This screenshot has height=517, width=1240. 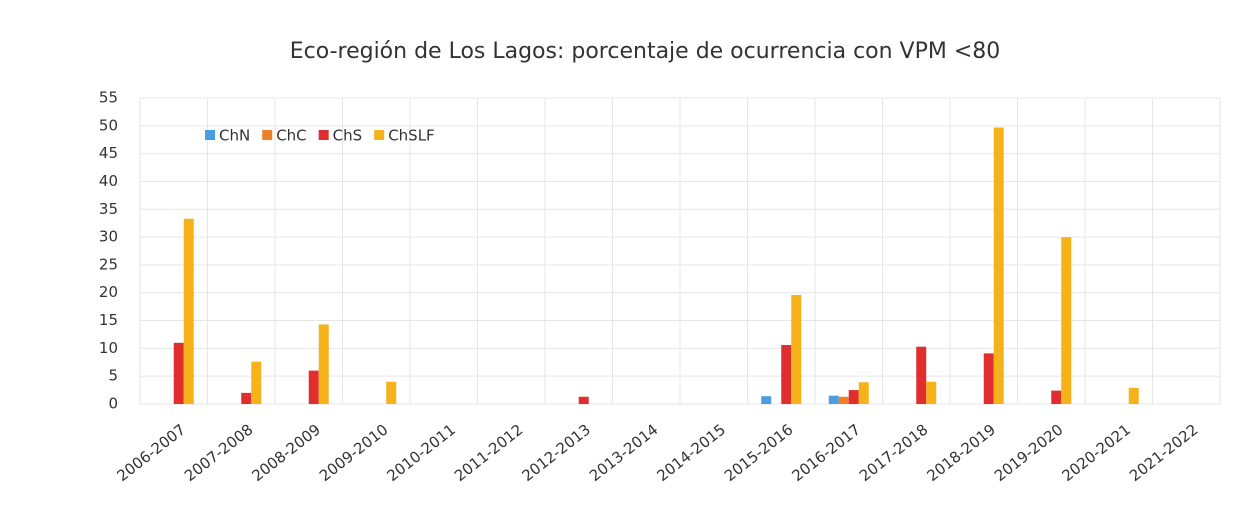 What do you see at coordinates (961, 453) in the screenshot?
I see `x-tick-label: 2018-2019` at bounding box center [961, 453].